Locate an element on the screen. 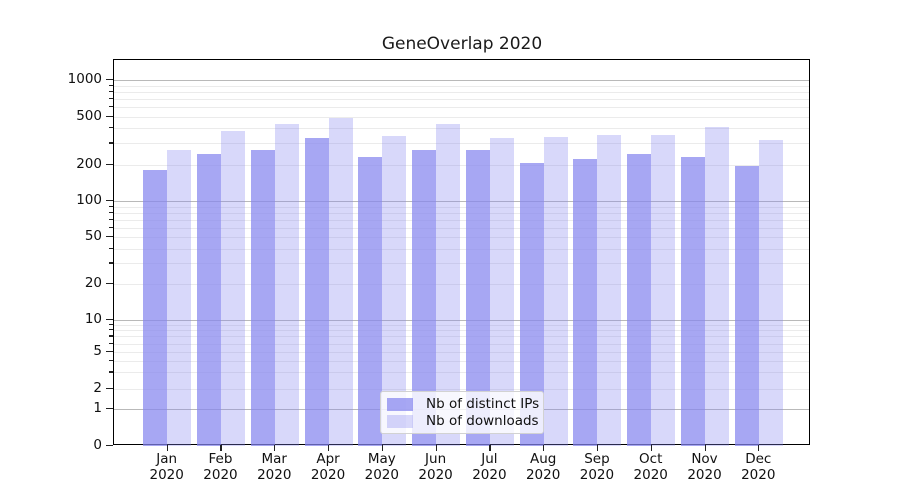 Image resolution: width=900 pixels, height=500 pixels. x-tick-label-oct: Oct 2020 is located at coordinates (651, 467).